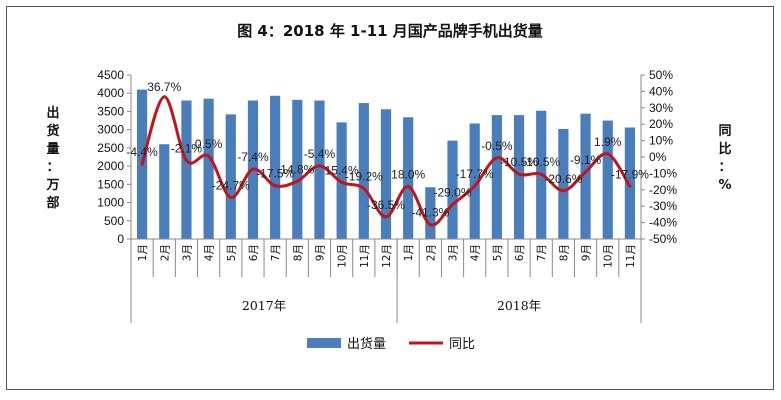 This screenshot has height=400, width=781. Describe the element at coordinates (542, 252) in the screenshot. I see `category-label: 7月` at that location.